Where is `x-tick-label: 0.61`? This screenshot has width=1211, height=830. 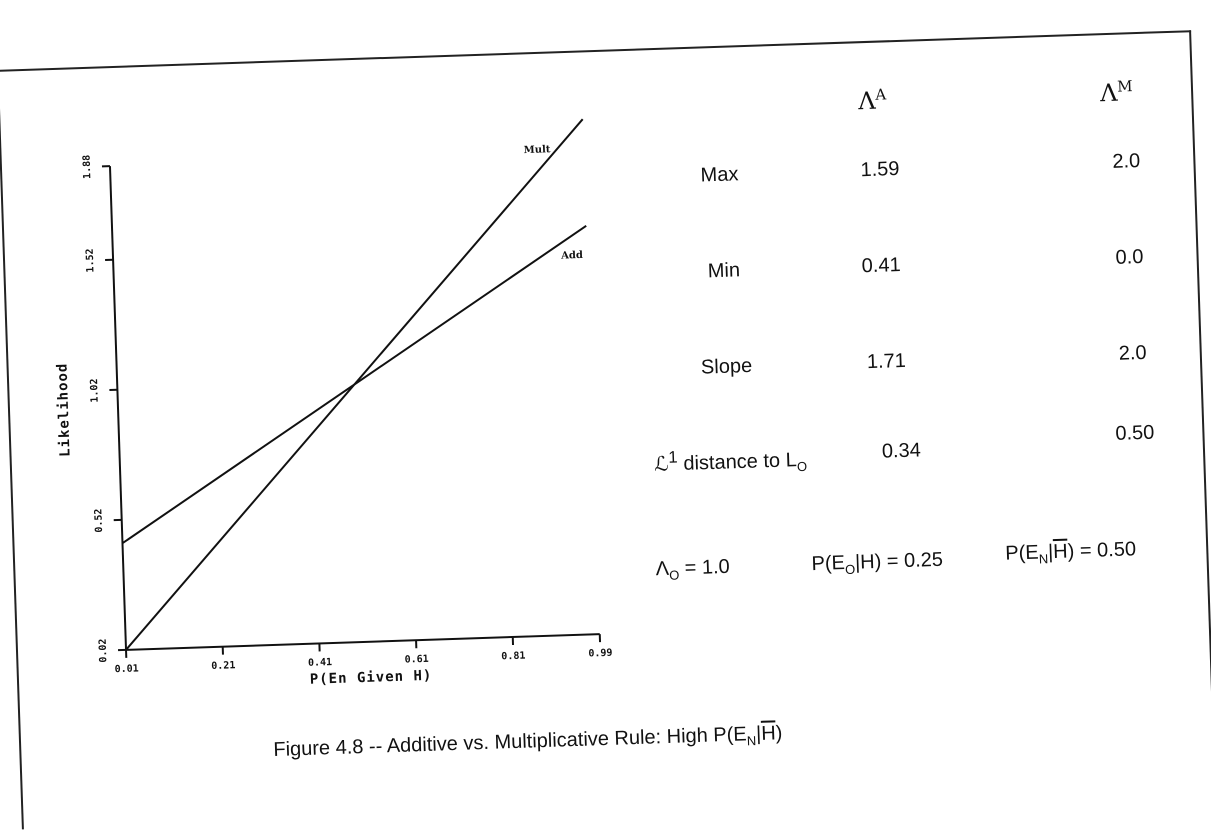
x-tick-label: 0.61 is located at coordinates (416, 660).